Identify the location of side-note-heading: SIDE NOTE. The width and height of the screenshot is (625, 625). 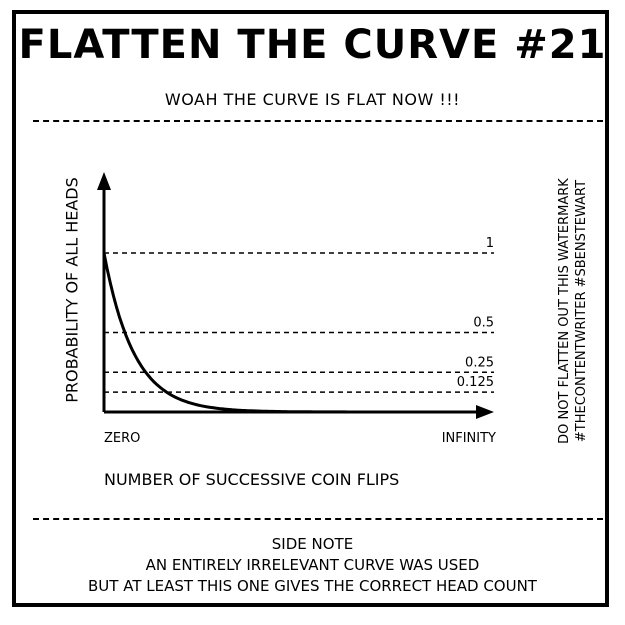
(312, 544).